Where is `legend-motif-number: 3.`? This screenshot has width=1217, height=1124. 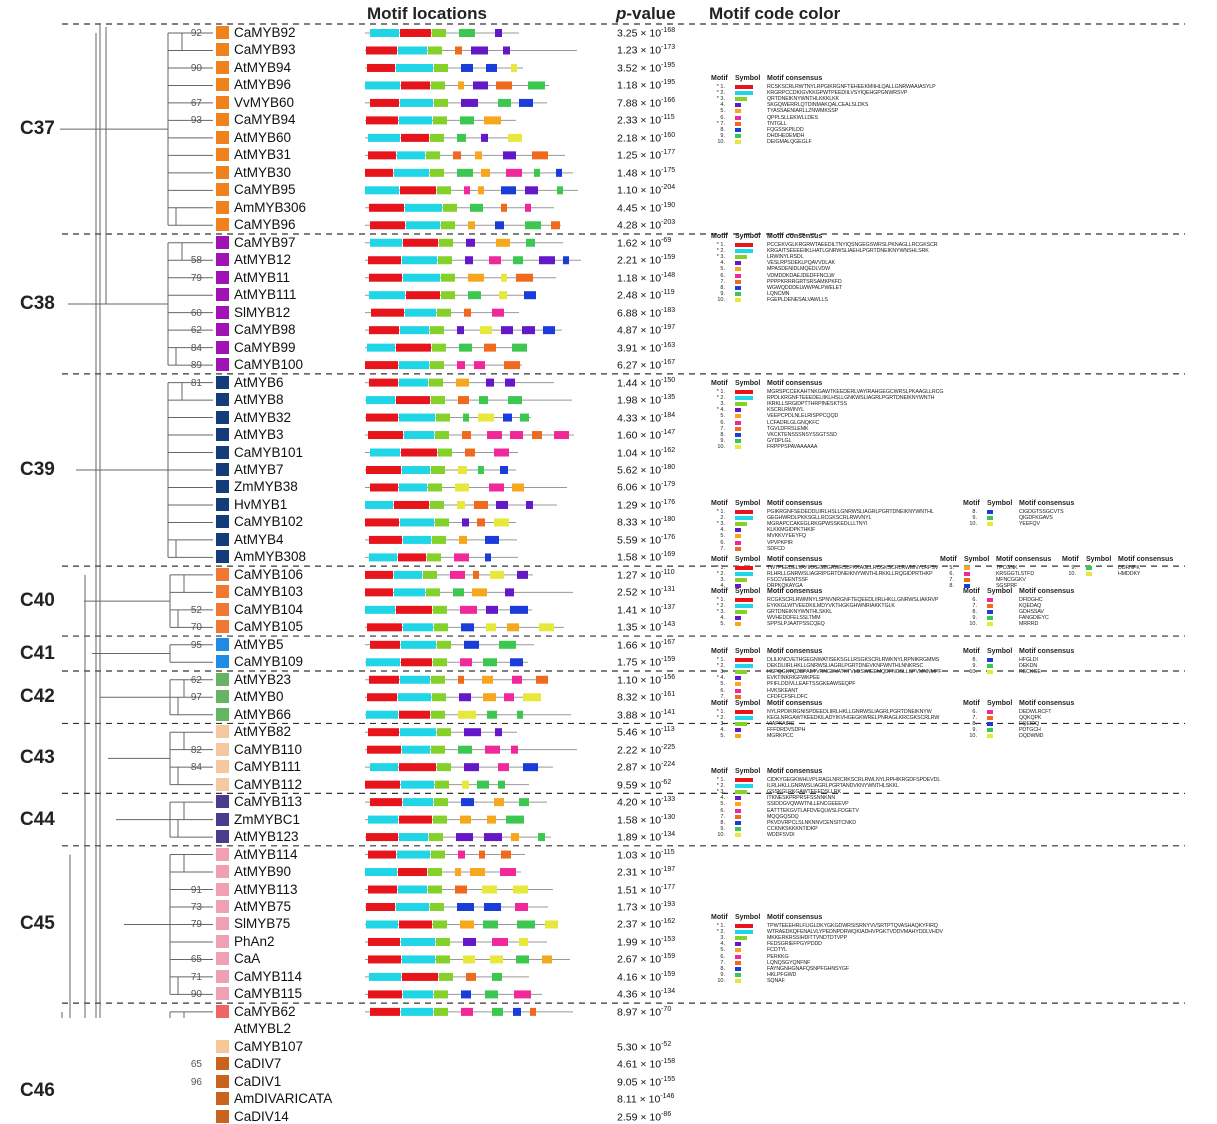
legend-motif-number: 3. is located at coordinates (722, 580).